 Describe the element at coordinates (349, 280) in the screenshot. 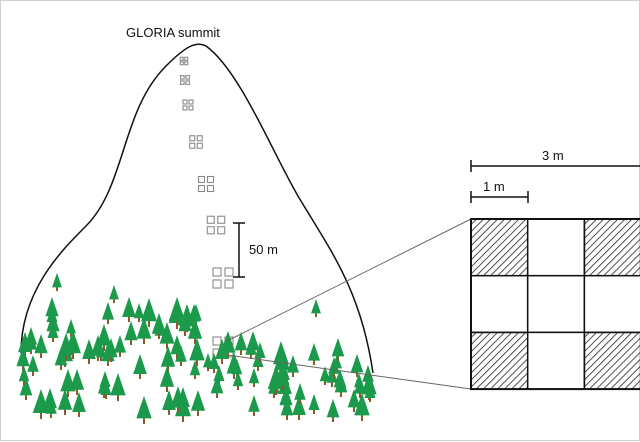

I see `zoom-line-top` at that location.